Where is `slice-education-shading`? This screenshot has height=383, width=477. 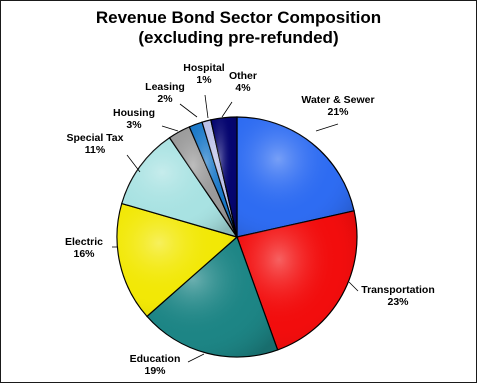
slice-education-shading is located at coordinates (212, 297).